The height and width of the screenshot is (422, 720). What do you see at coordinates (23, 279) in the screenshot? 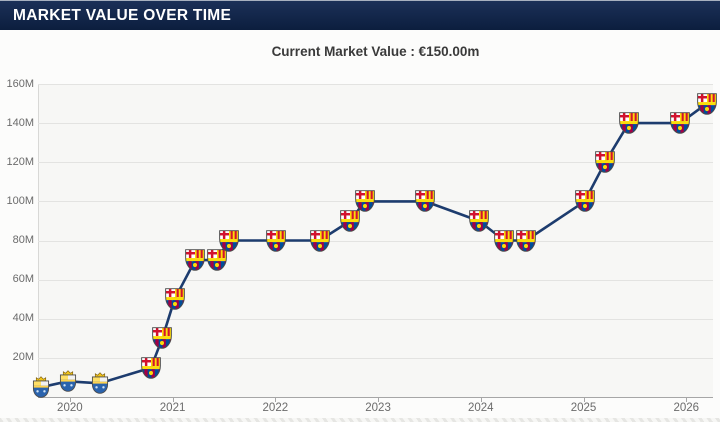
I see `y-axis-label: 60M` at bounding box center [23, 279].